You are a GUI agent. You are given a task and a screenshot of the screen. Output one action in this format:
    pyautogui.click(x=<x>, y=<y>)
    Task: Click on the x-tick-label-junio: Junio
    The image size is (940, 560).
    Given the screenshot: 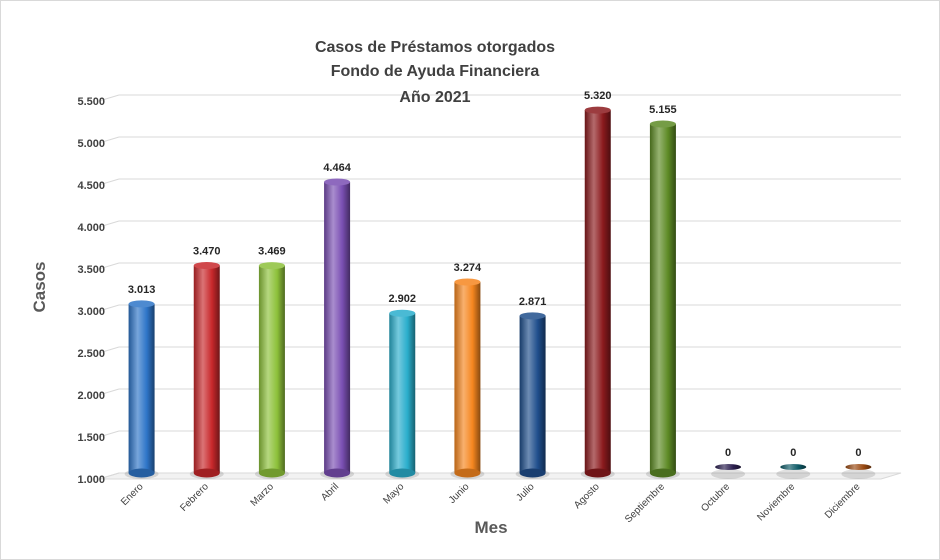 What is the action you would take?
    pyautogui.click(x=459, y=493)
    